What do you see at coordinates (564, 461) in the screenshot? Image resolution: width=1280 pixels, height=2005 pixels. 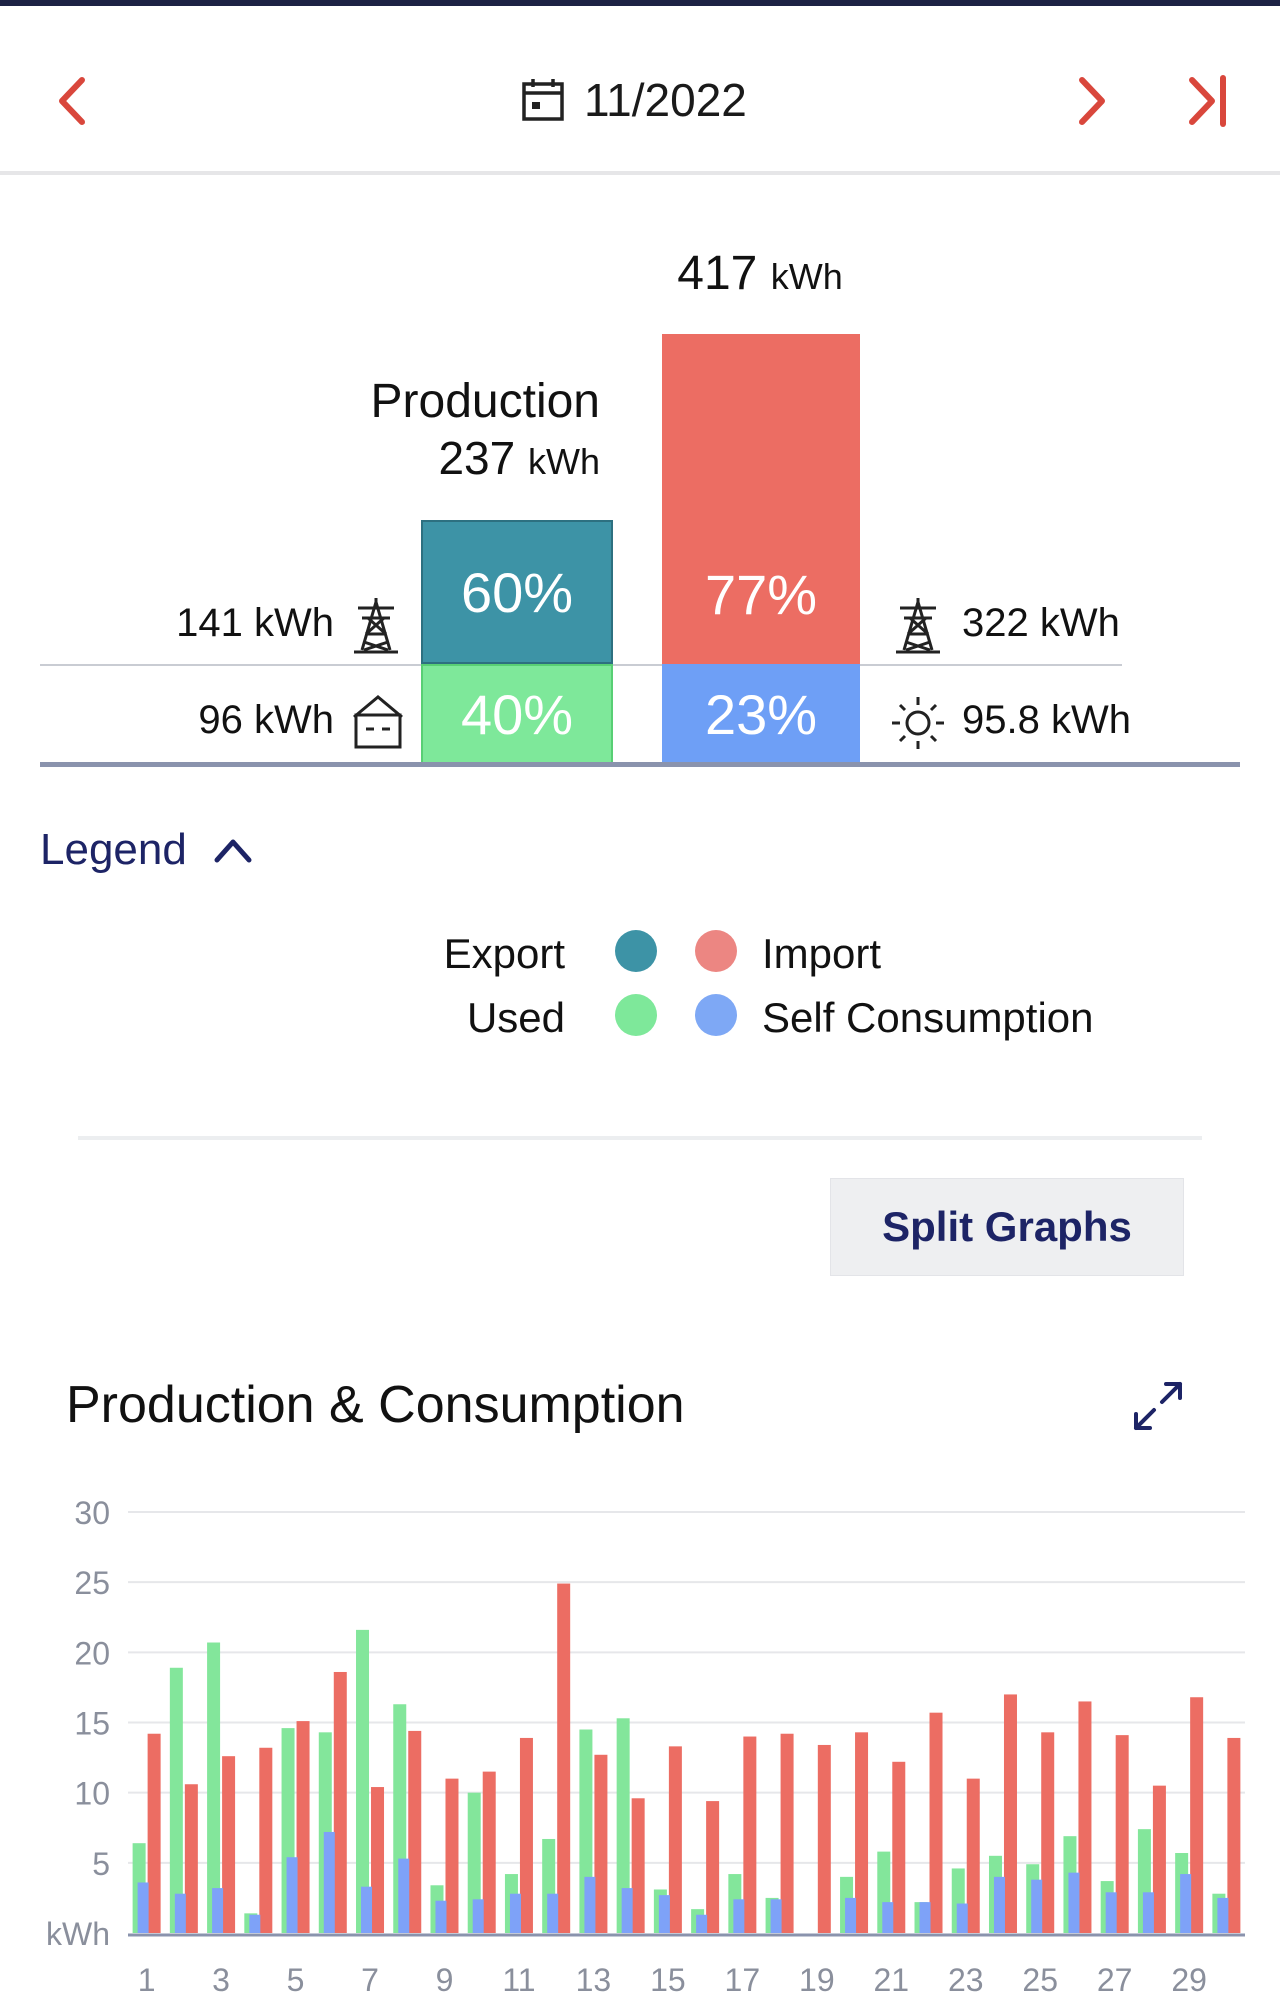 I see `production-total-unit: kWh` at bounding box center [564, 461].